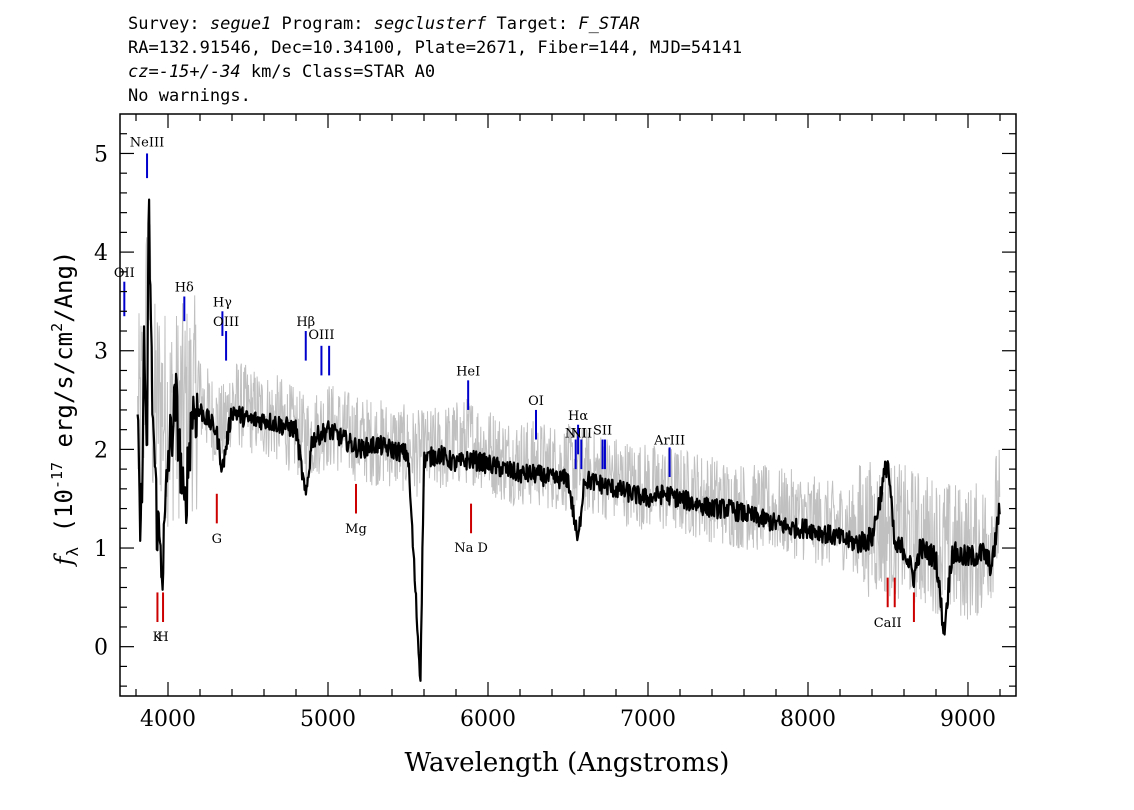 The height and width of the screenshot is (810, 1134). Describe the element at coordinates (808, 719) in the screenshot. I see `x-tick-label: 8000` at that location.